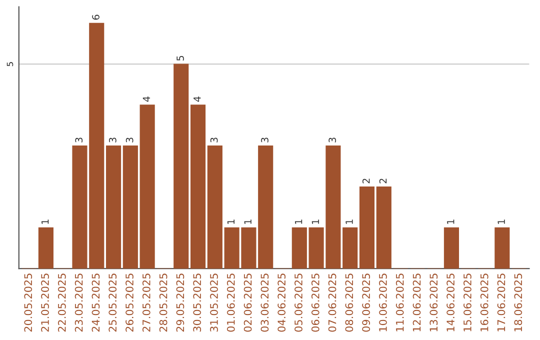 This screenshot has height=340, width=540. Describe the element at coordinates (298, 303) in the screenshot. I see `x-tick-label: 05.06.2025` at that location.